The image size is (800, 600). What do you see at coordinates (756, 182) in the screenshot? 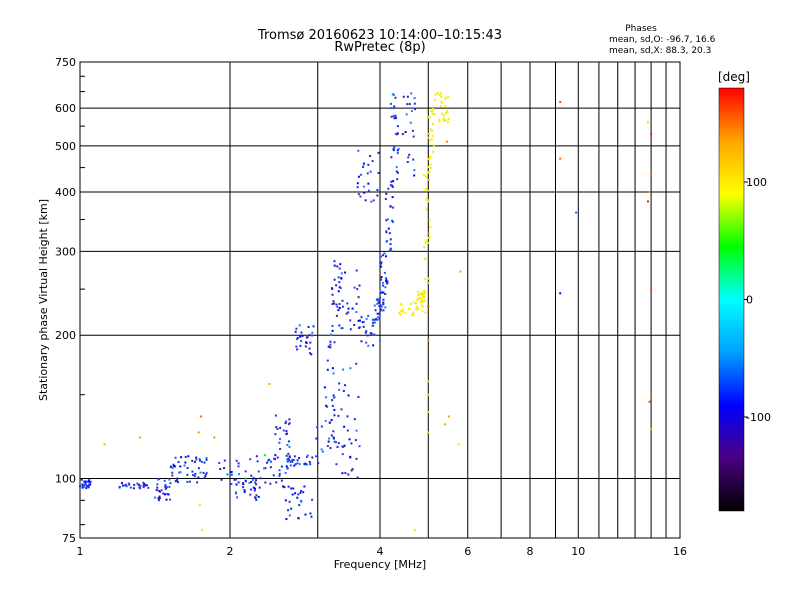
I see `colorbar-tick-label: 100` at bounding box center [756, 182].